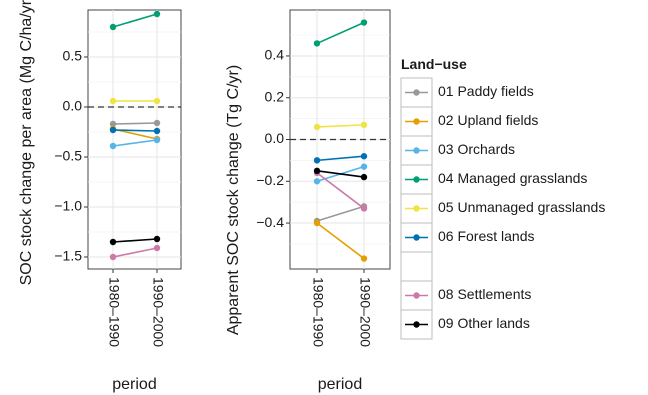 This screenshot has width=648, height=395. I want to click on legend-label: 04 Managed grasslands, so click(512, 178).